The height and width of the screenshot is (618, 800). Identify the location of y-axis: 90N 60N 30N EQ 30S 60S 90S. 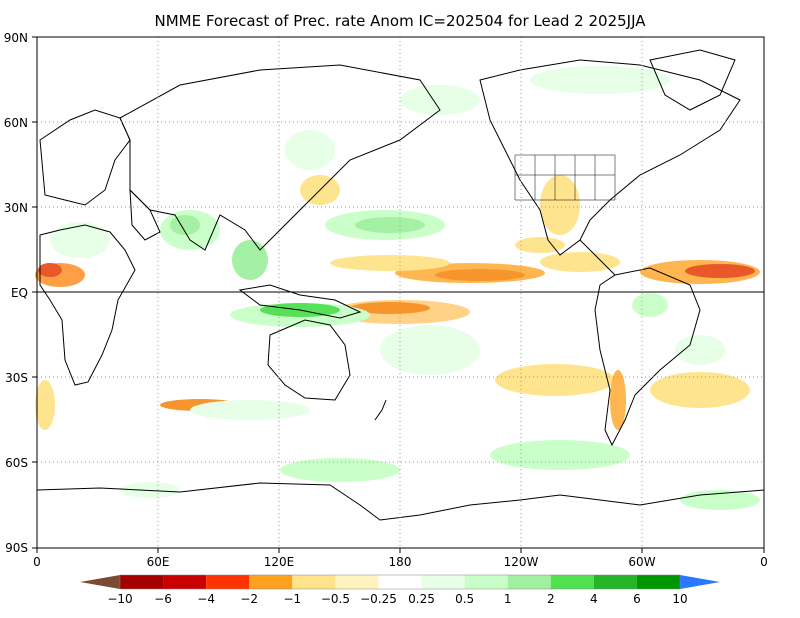
(20, 293).